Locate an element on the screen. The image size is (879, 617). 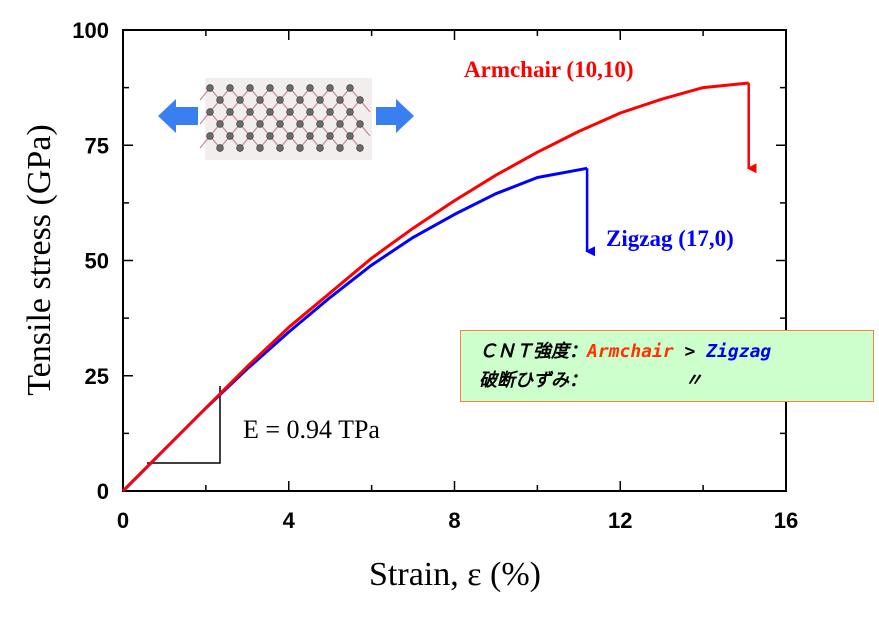
x-tick-label: 4 is located at coordinates (289, 520).